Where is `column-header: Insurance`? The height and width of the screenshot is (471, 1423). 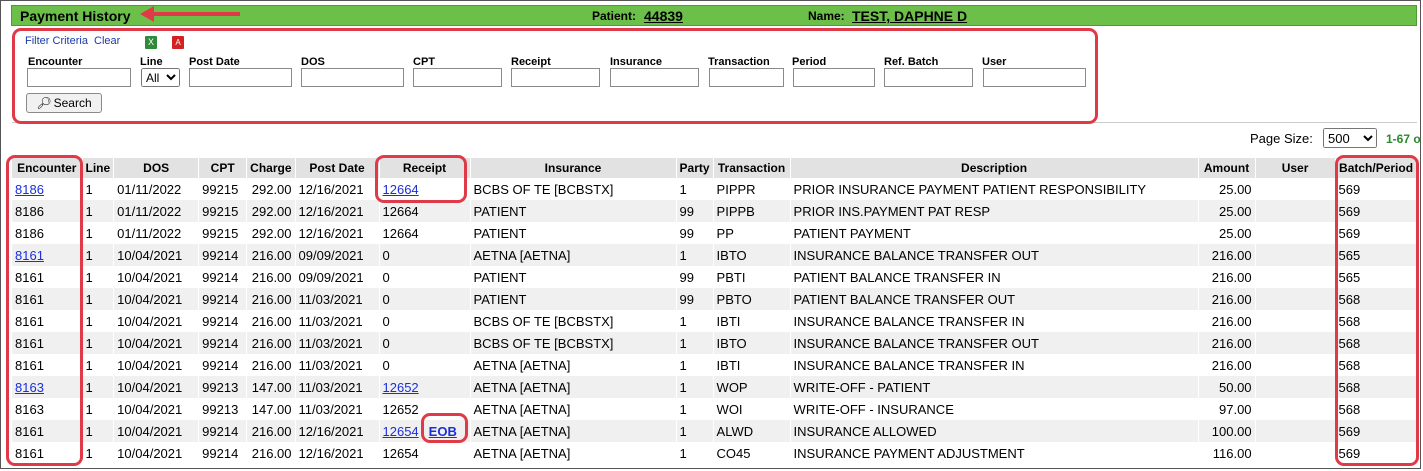
column-header: Insurance is located at coordinates (573, 168).